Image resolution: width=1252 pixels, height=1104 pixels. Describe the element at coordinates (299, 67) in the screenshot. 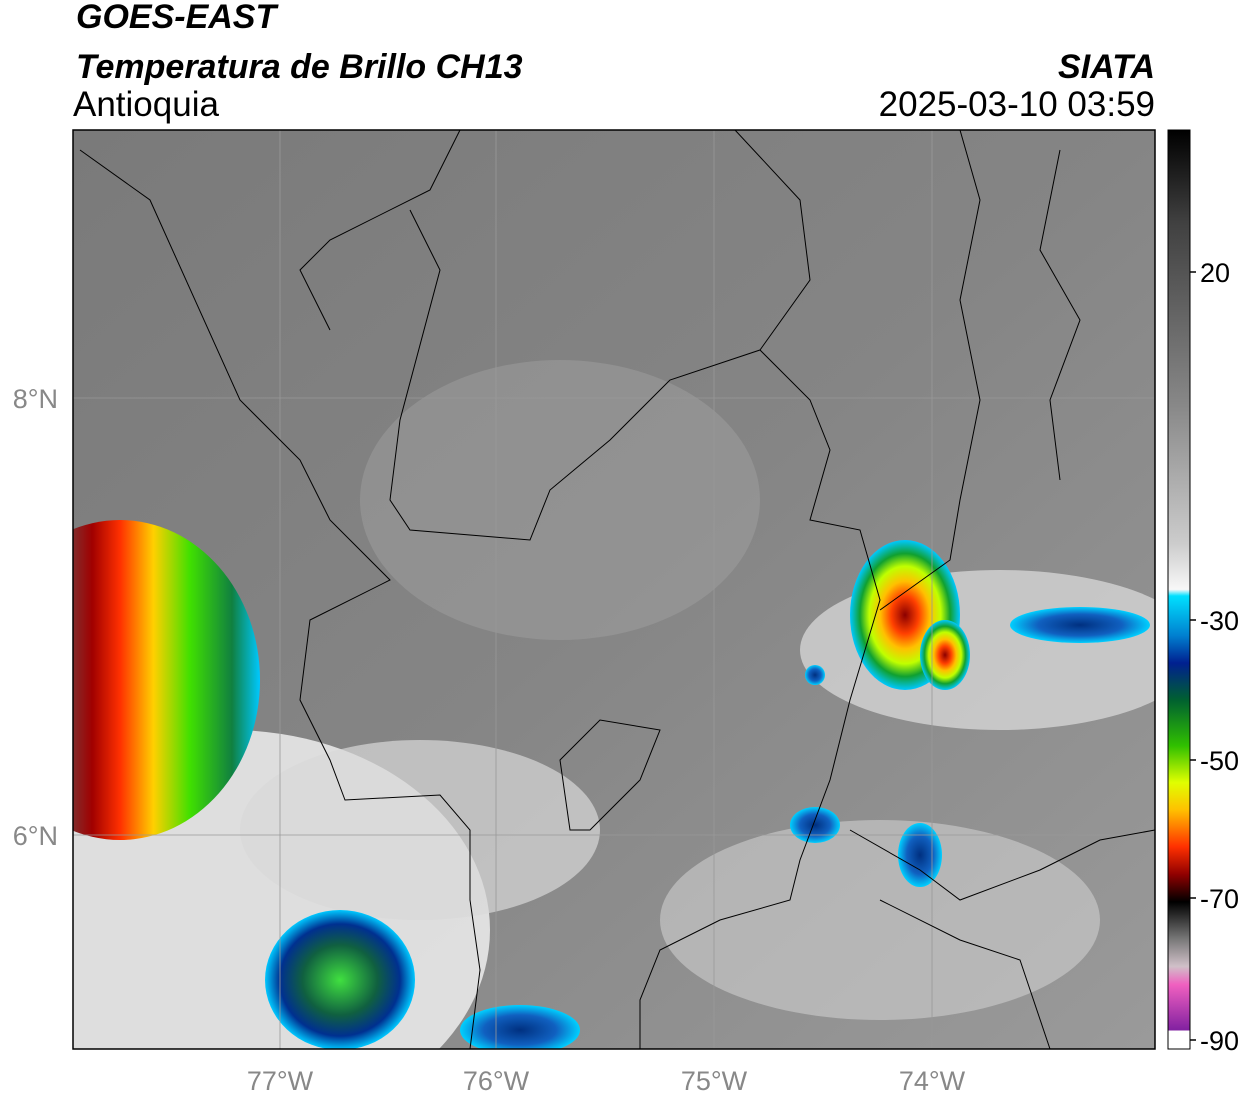

I see `subtitle: Temperatura de Brillo CH13` at that location.